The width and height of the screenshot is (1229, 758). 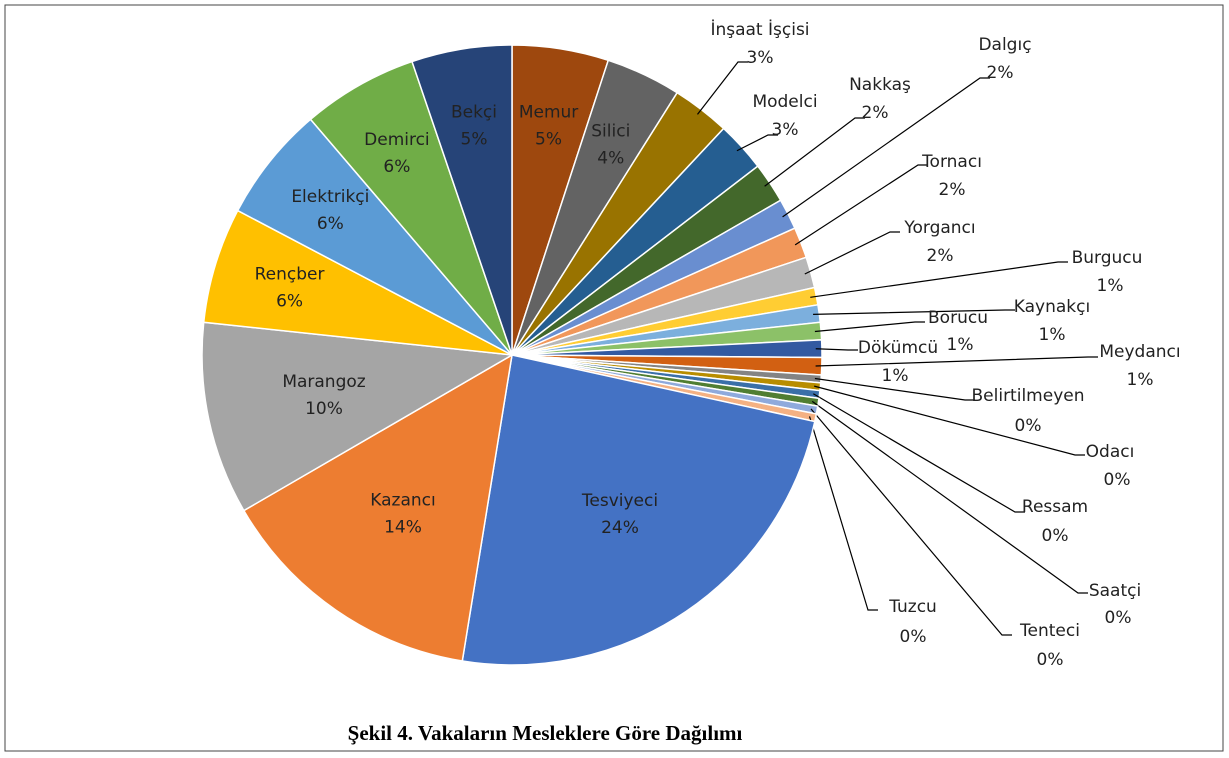 I want to click on slice-label: Yorgancı, so click(x=939, y=228).